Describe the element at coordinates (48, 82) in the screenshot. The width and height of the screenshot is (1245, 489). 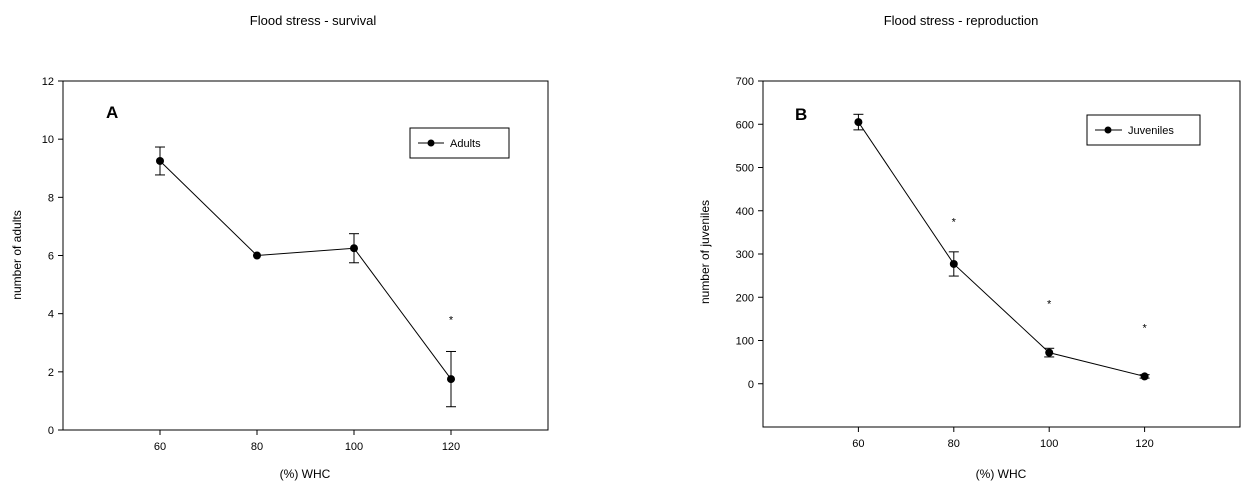
I see `y-tick-label: 12` at that location.